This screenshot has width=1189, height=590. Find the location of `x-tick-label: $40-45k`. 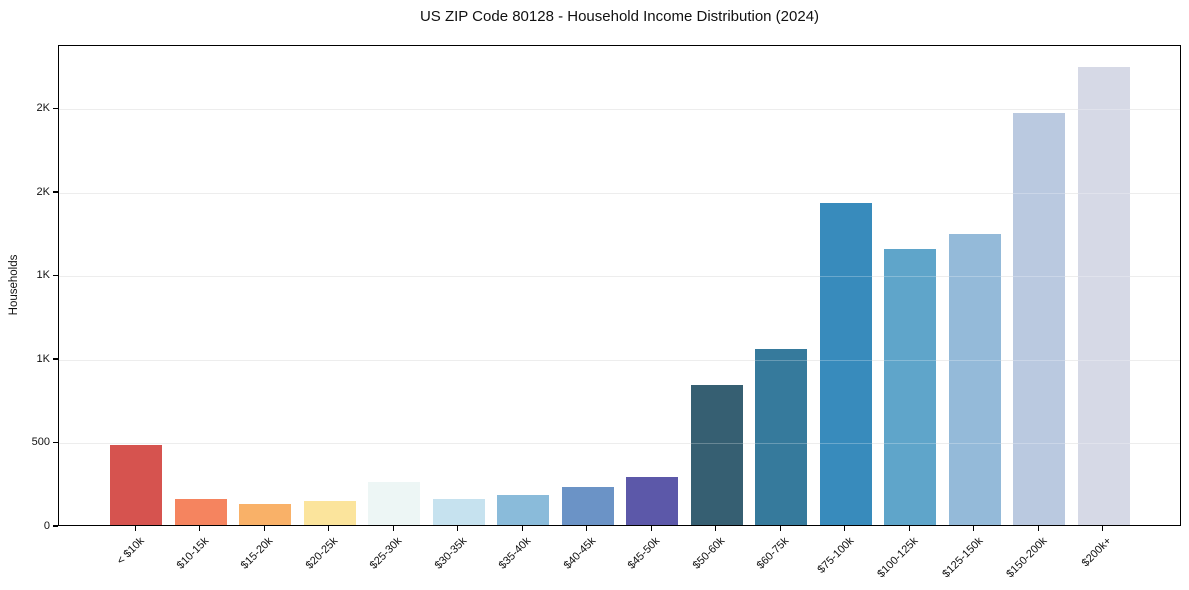

x-tick-label: $40-45k is located at coordinates (580, 553).